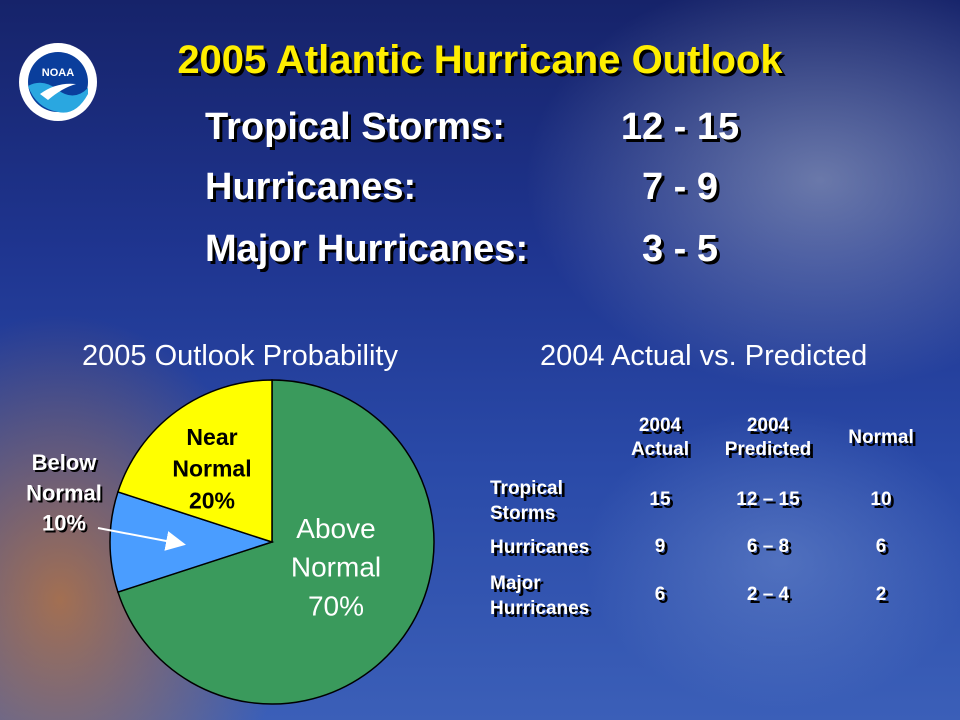 This screenshot has height=720, width=960. What do you see at coordinates (480, 60) in the screenshot?
I see `page-title: 2005 Atlantic Hurricane Outlook` at bounding box center [480, 60].